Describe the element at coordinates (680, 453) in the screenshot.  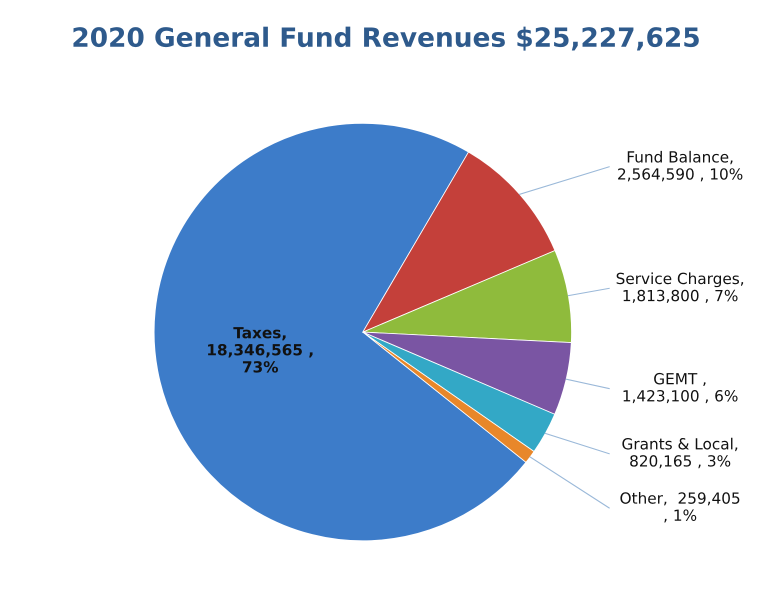
I see `slice-label: Grants & Local, 820,165 , 3%` at that location.